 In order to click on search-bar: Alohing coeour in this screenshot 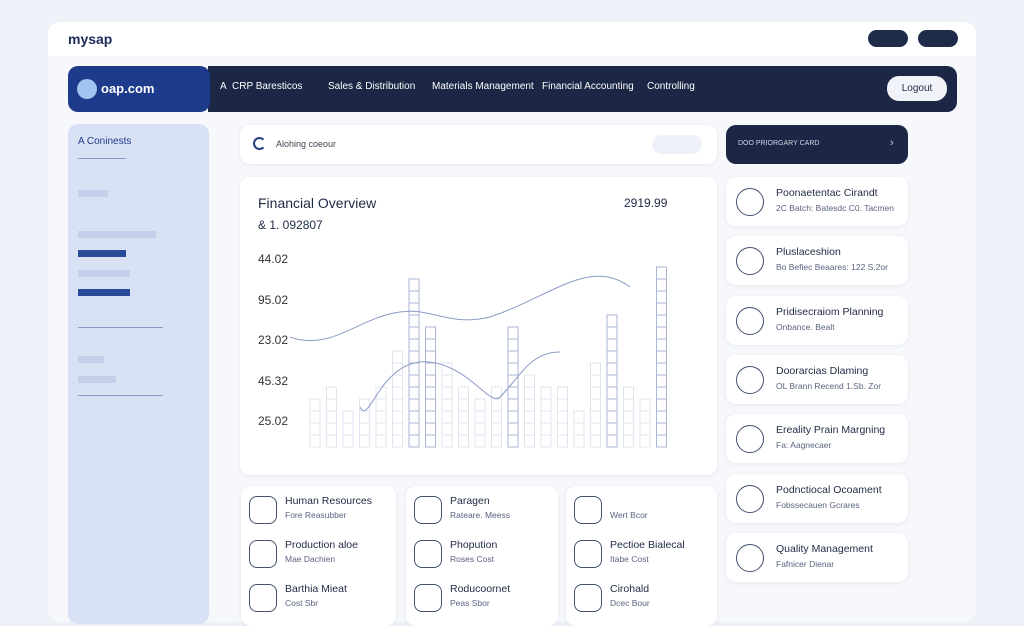, I will do `click(478, 144)`.